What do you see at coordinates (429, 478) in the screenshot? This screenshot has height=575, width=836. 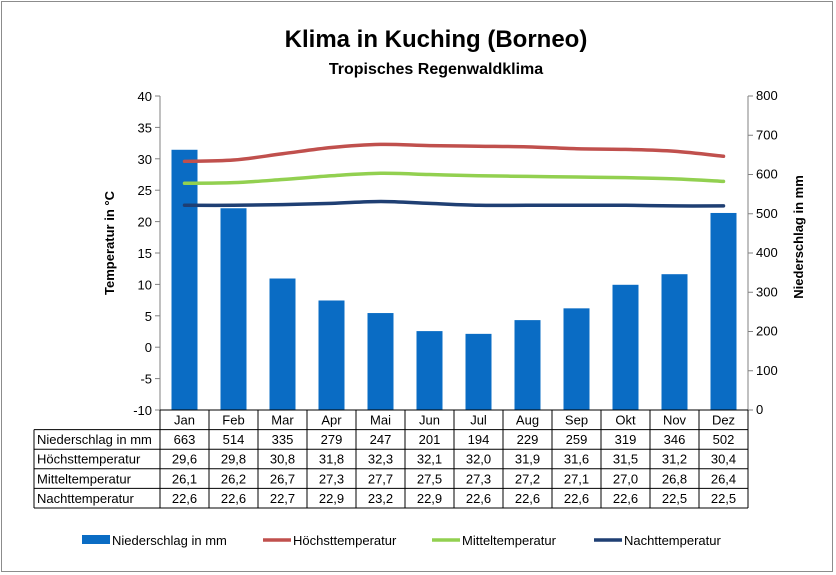 I see `data-label: 27,5` at bounding box center [429, 478].